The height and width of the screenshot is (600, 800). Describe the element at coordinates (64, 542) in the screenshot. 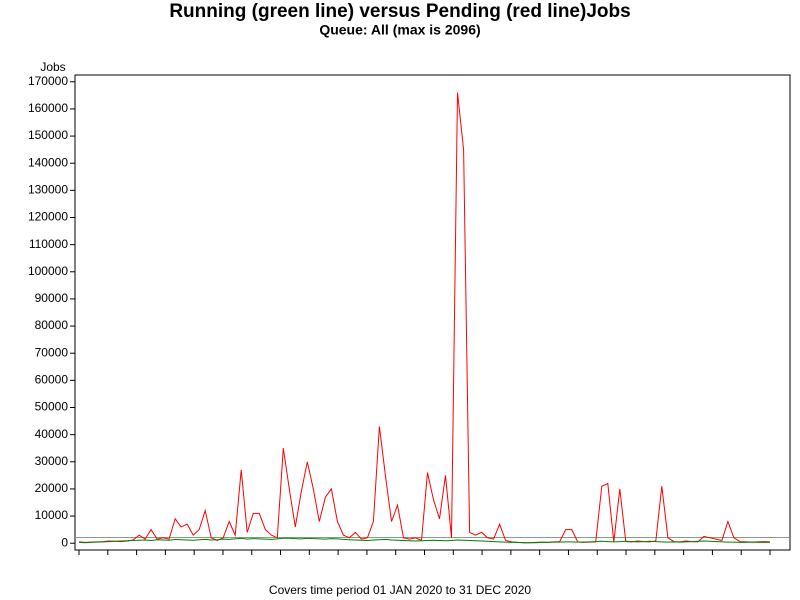

I see `y-tick-label: 0` at that location.